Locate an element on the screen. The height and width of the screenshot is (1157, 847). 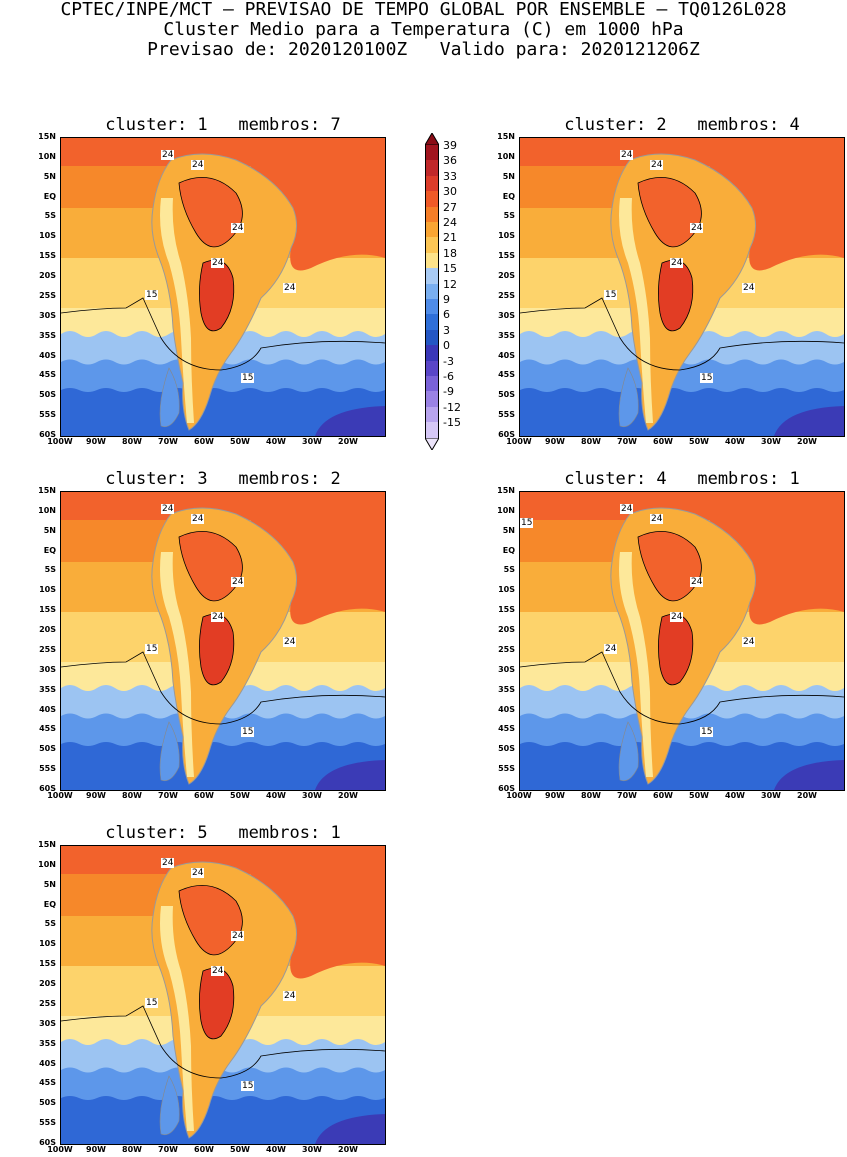
colorbar-label: 15 is located at coordinates (450, 269).